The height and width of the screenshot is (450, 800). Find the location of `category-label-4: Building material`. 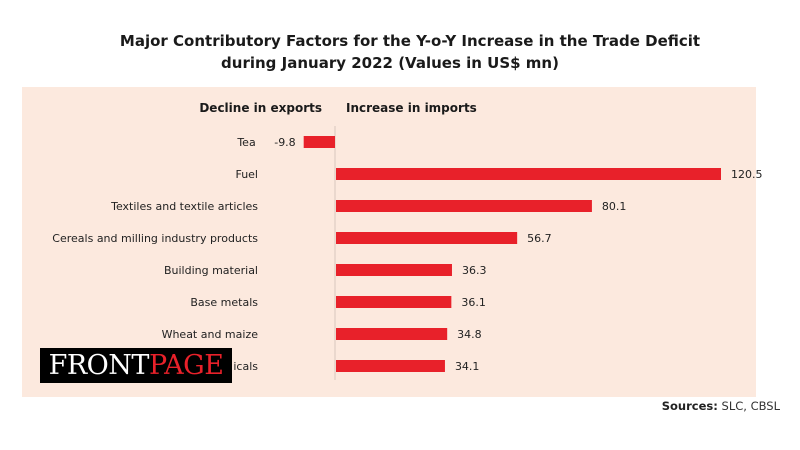

category-label-4: Building material is located at coordinates (211, 270).